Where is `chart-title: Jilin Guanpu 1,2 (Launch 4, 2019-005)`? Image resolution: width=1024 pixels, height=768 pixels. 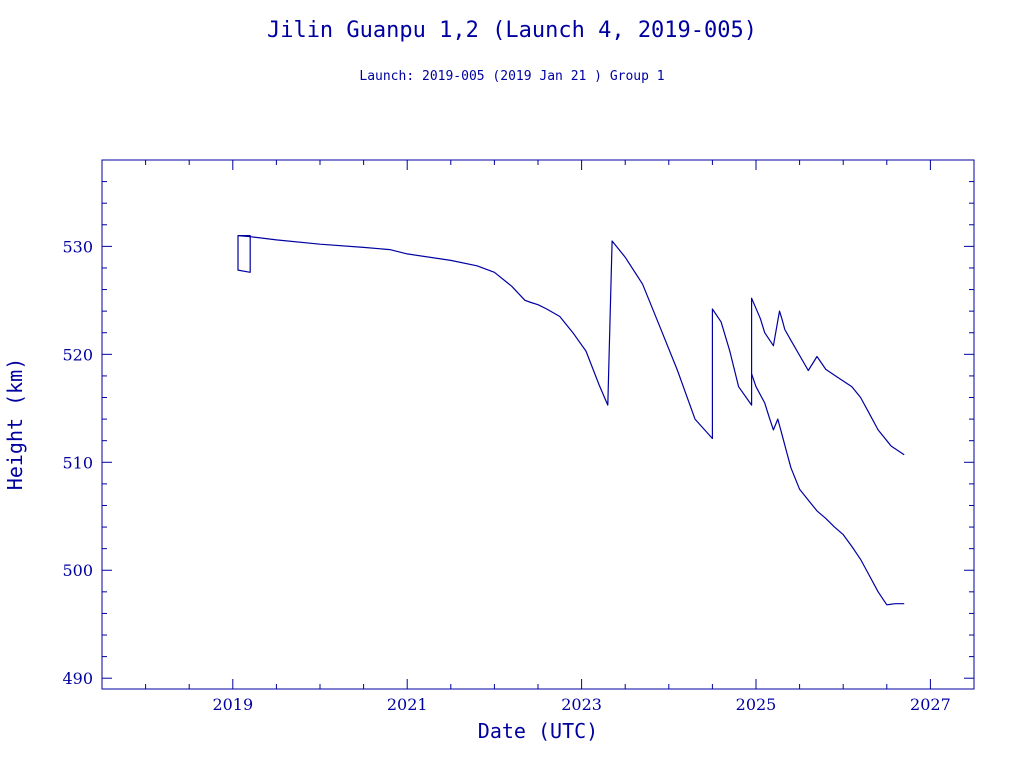
chart-title: Jilin Guanpu 1,2 (Launch 4, 2019-005) is located at coordinates (512, 30).